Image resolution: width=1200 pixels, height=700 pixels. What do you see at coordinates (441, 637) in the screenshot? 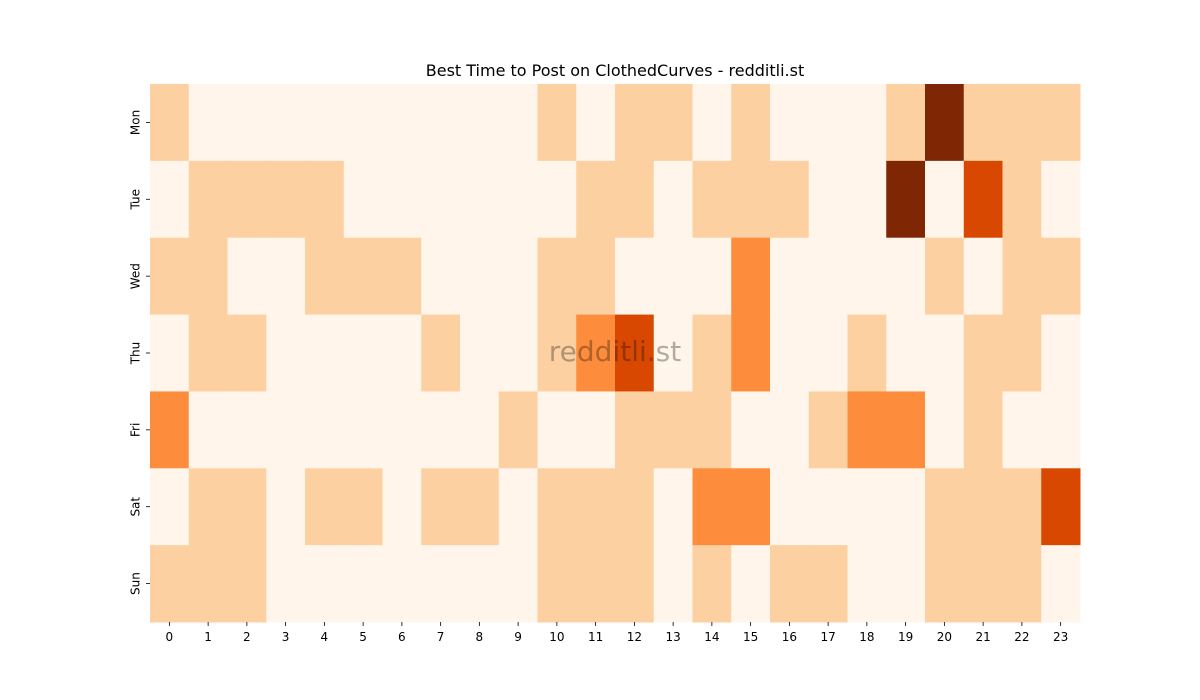
I see `x-tick-label: 7` at bounding box center [441, 637].